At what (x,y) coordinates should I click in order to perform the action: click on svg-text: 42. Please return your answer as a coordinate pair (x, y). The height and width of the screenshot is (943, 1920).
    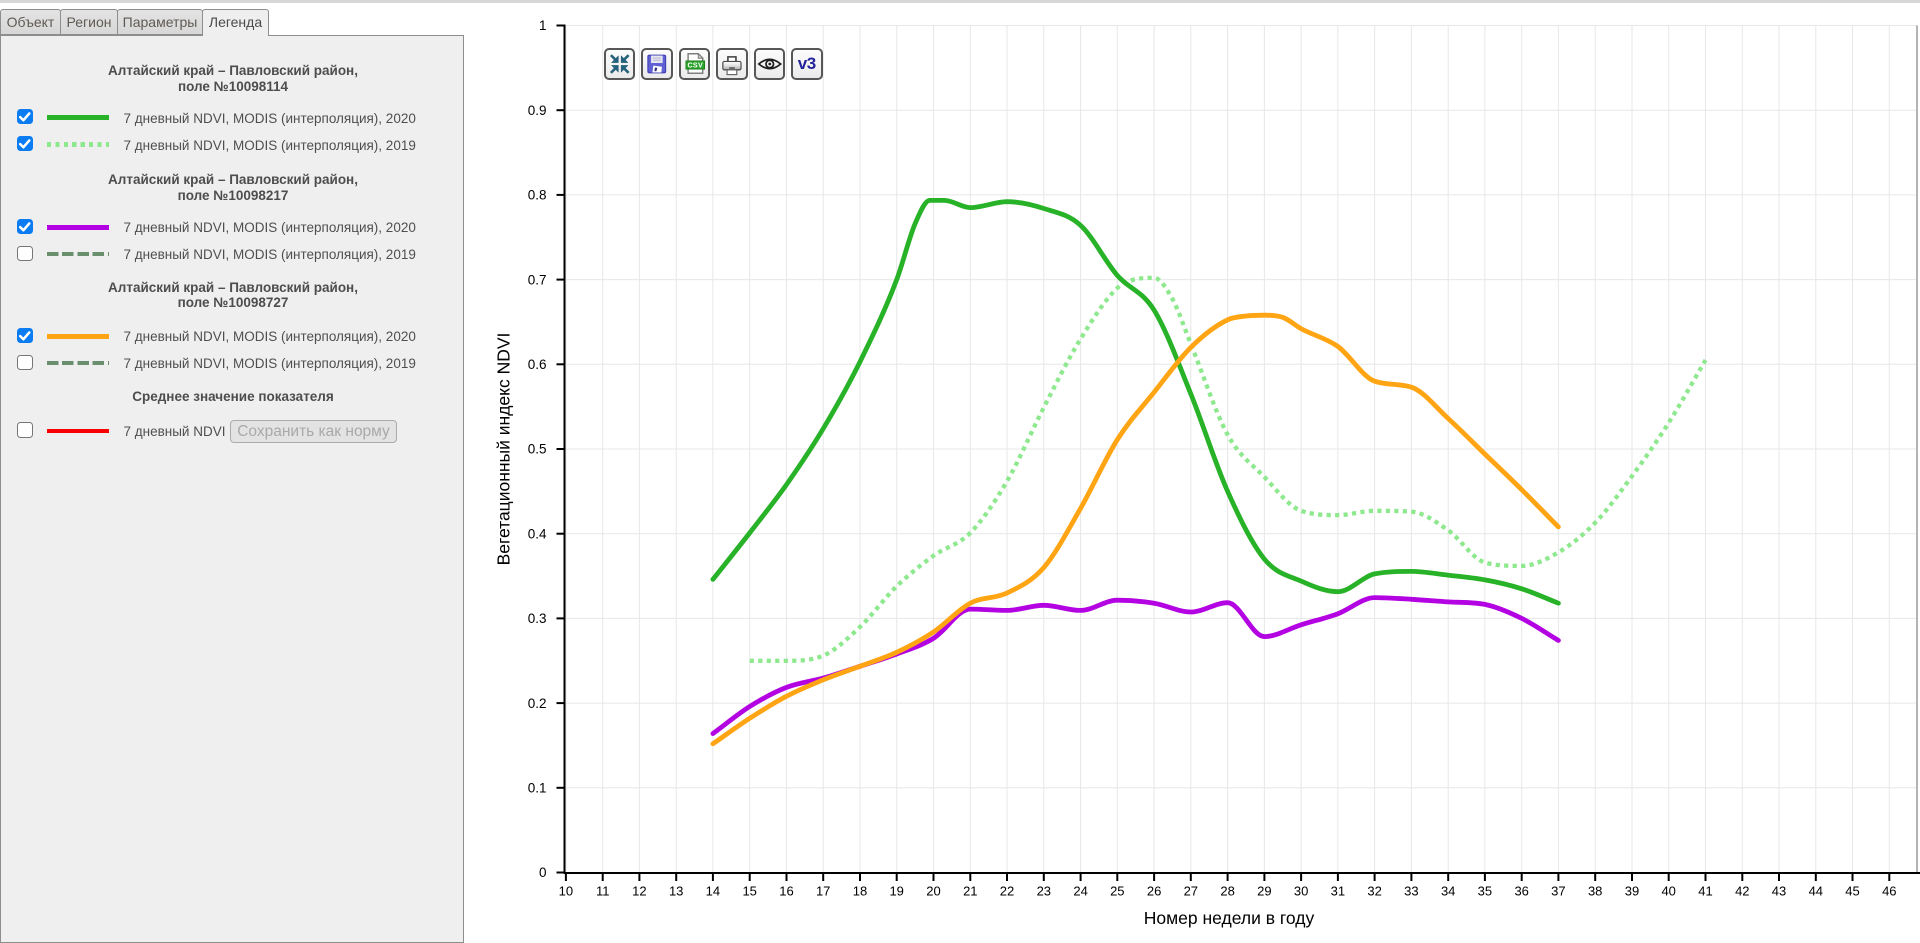
    Looking at the image, I should click on (1742, 890).